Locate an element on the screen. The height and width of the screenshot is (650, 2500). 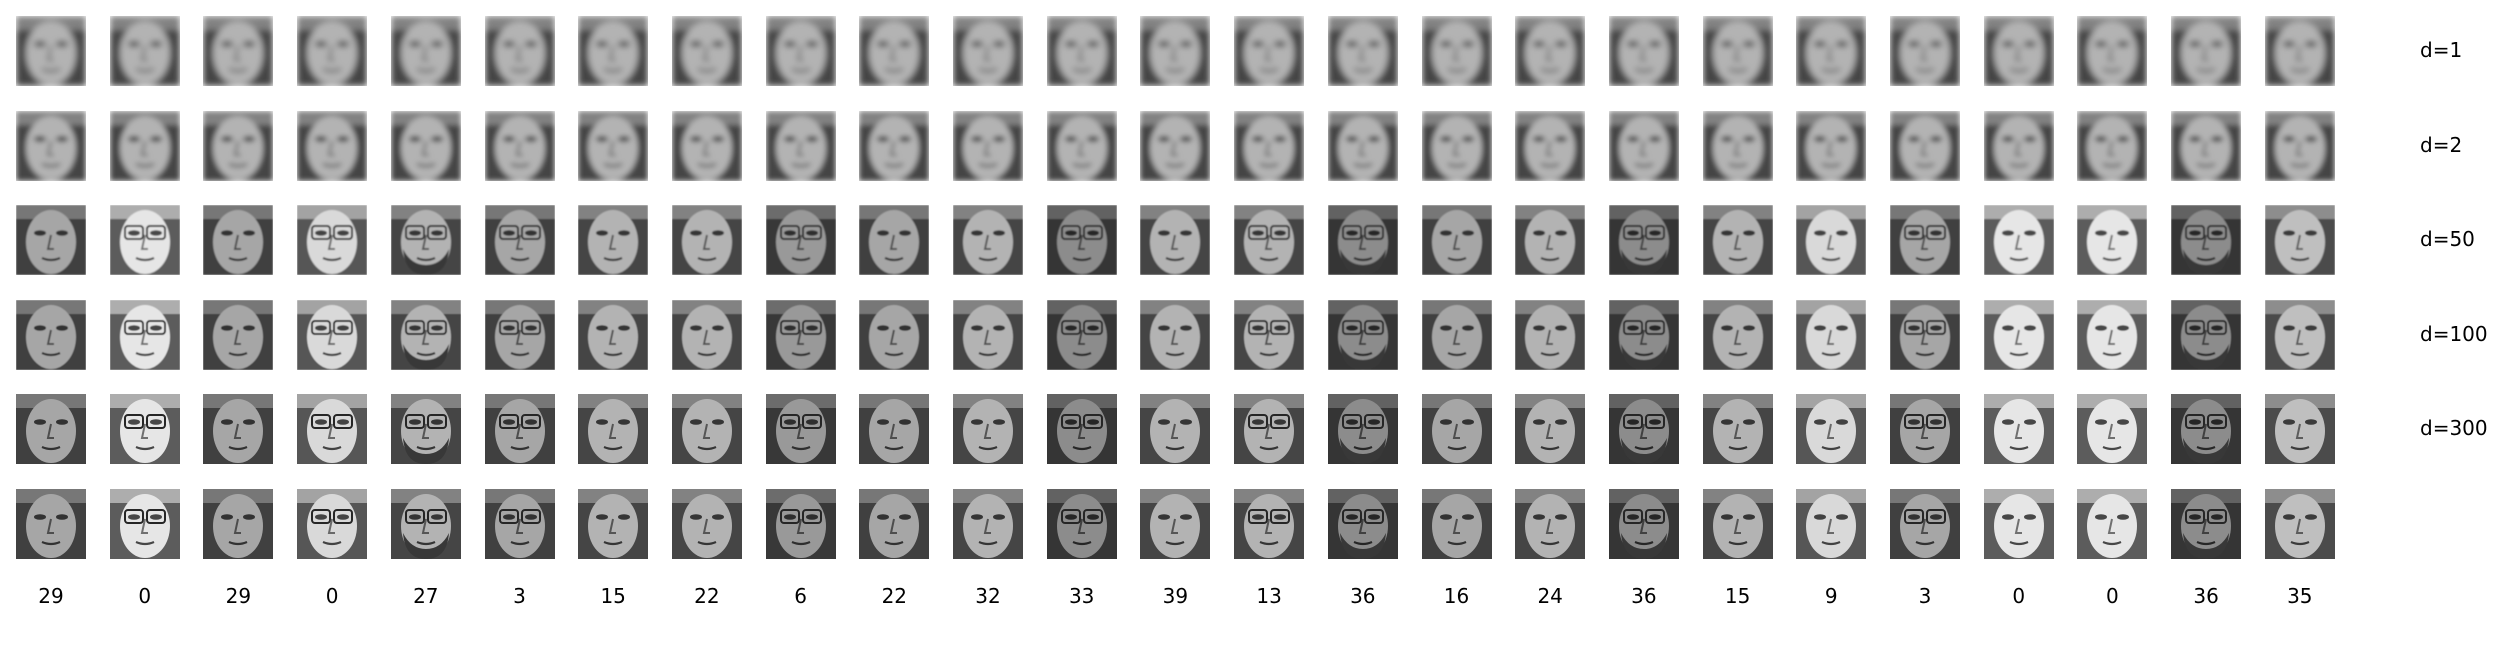
column-label: 39 is located at coordinates (1175, 596).